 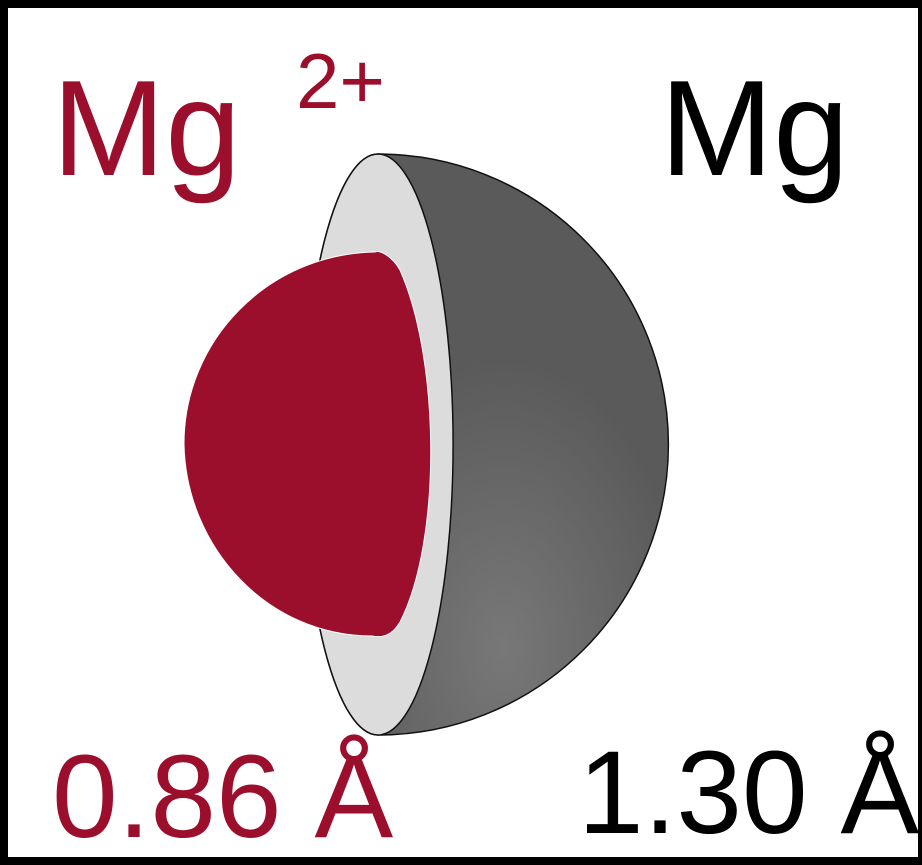 I want to click on ion-radius-label: 0.86 Å, so click(x=223, y=797).